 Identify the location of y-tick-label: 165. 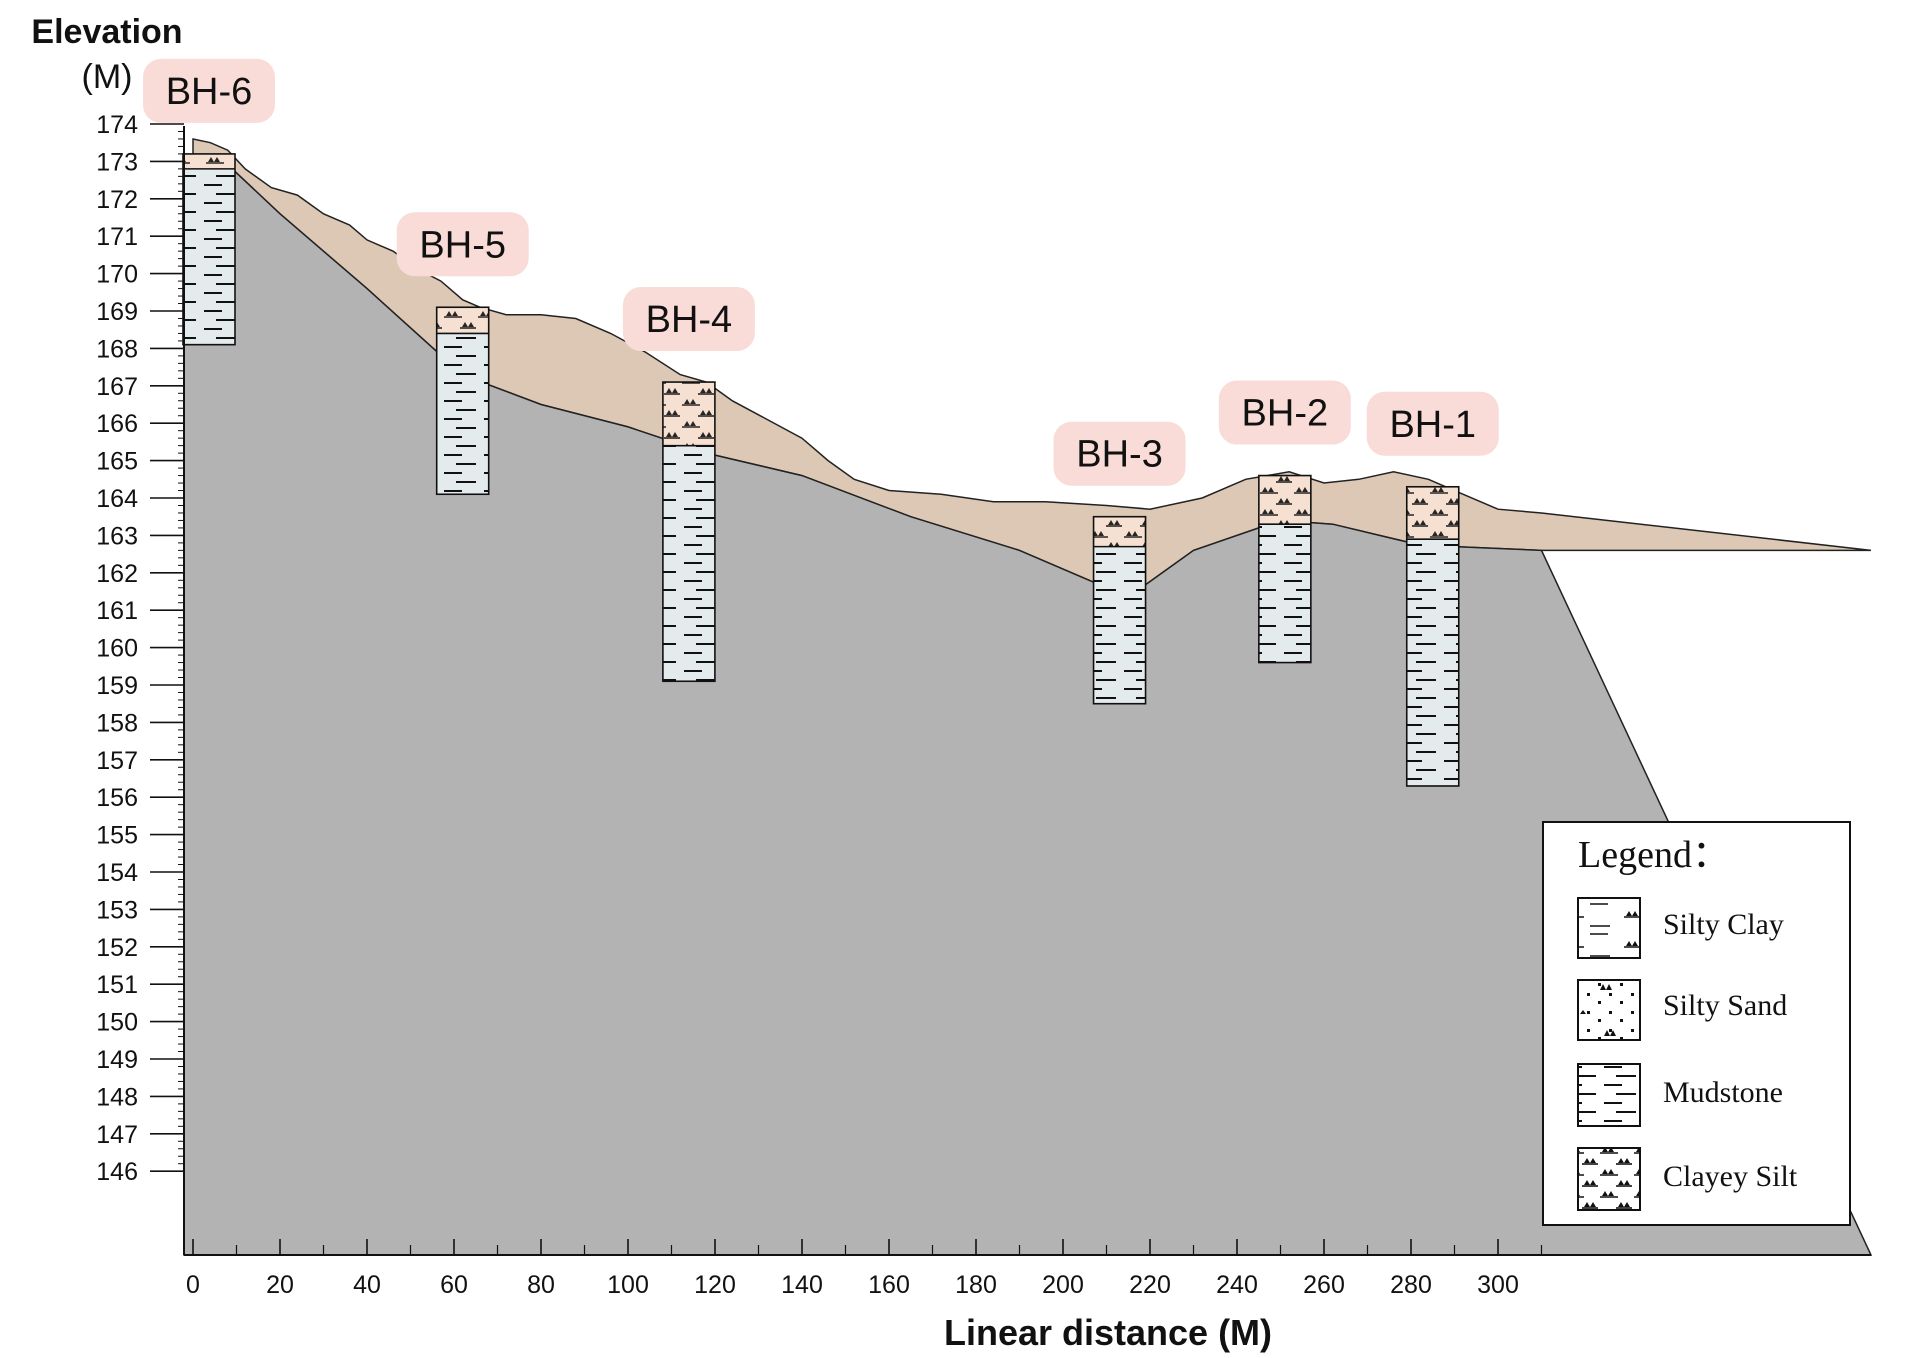
(117, 462).